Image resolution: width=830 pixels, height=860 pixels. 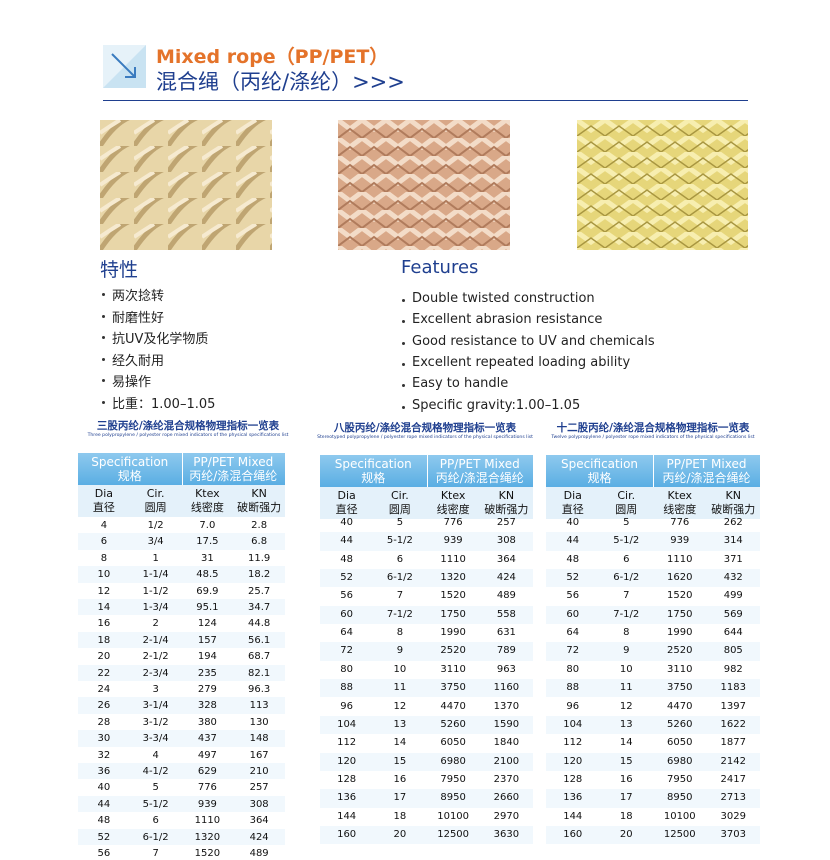 What do you see at coordinates (155, 739) in the screenshot?
I see `table-cell: 3-3/4` at bounding box center [155, 739].